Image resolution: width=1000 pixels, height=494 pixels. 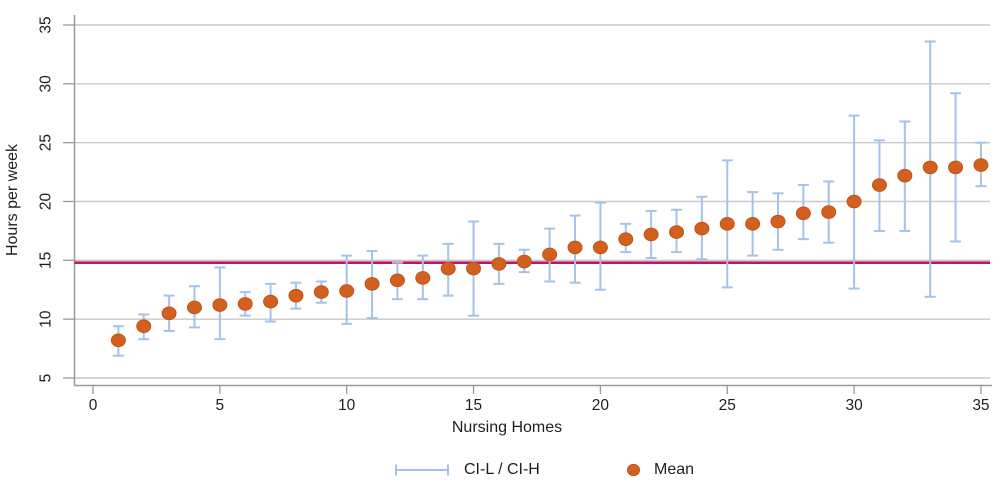 I want to click on x-tick-label: 0, so click(x=93, y=405).